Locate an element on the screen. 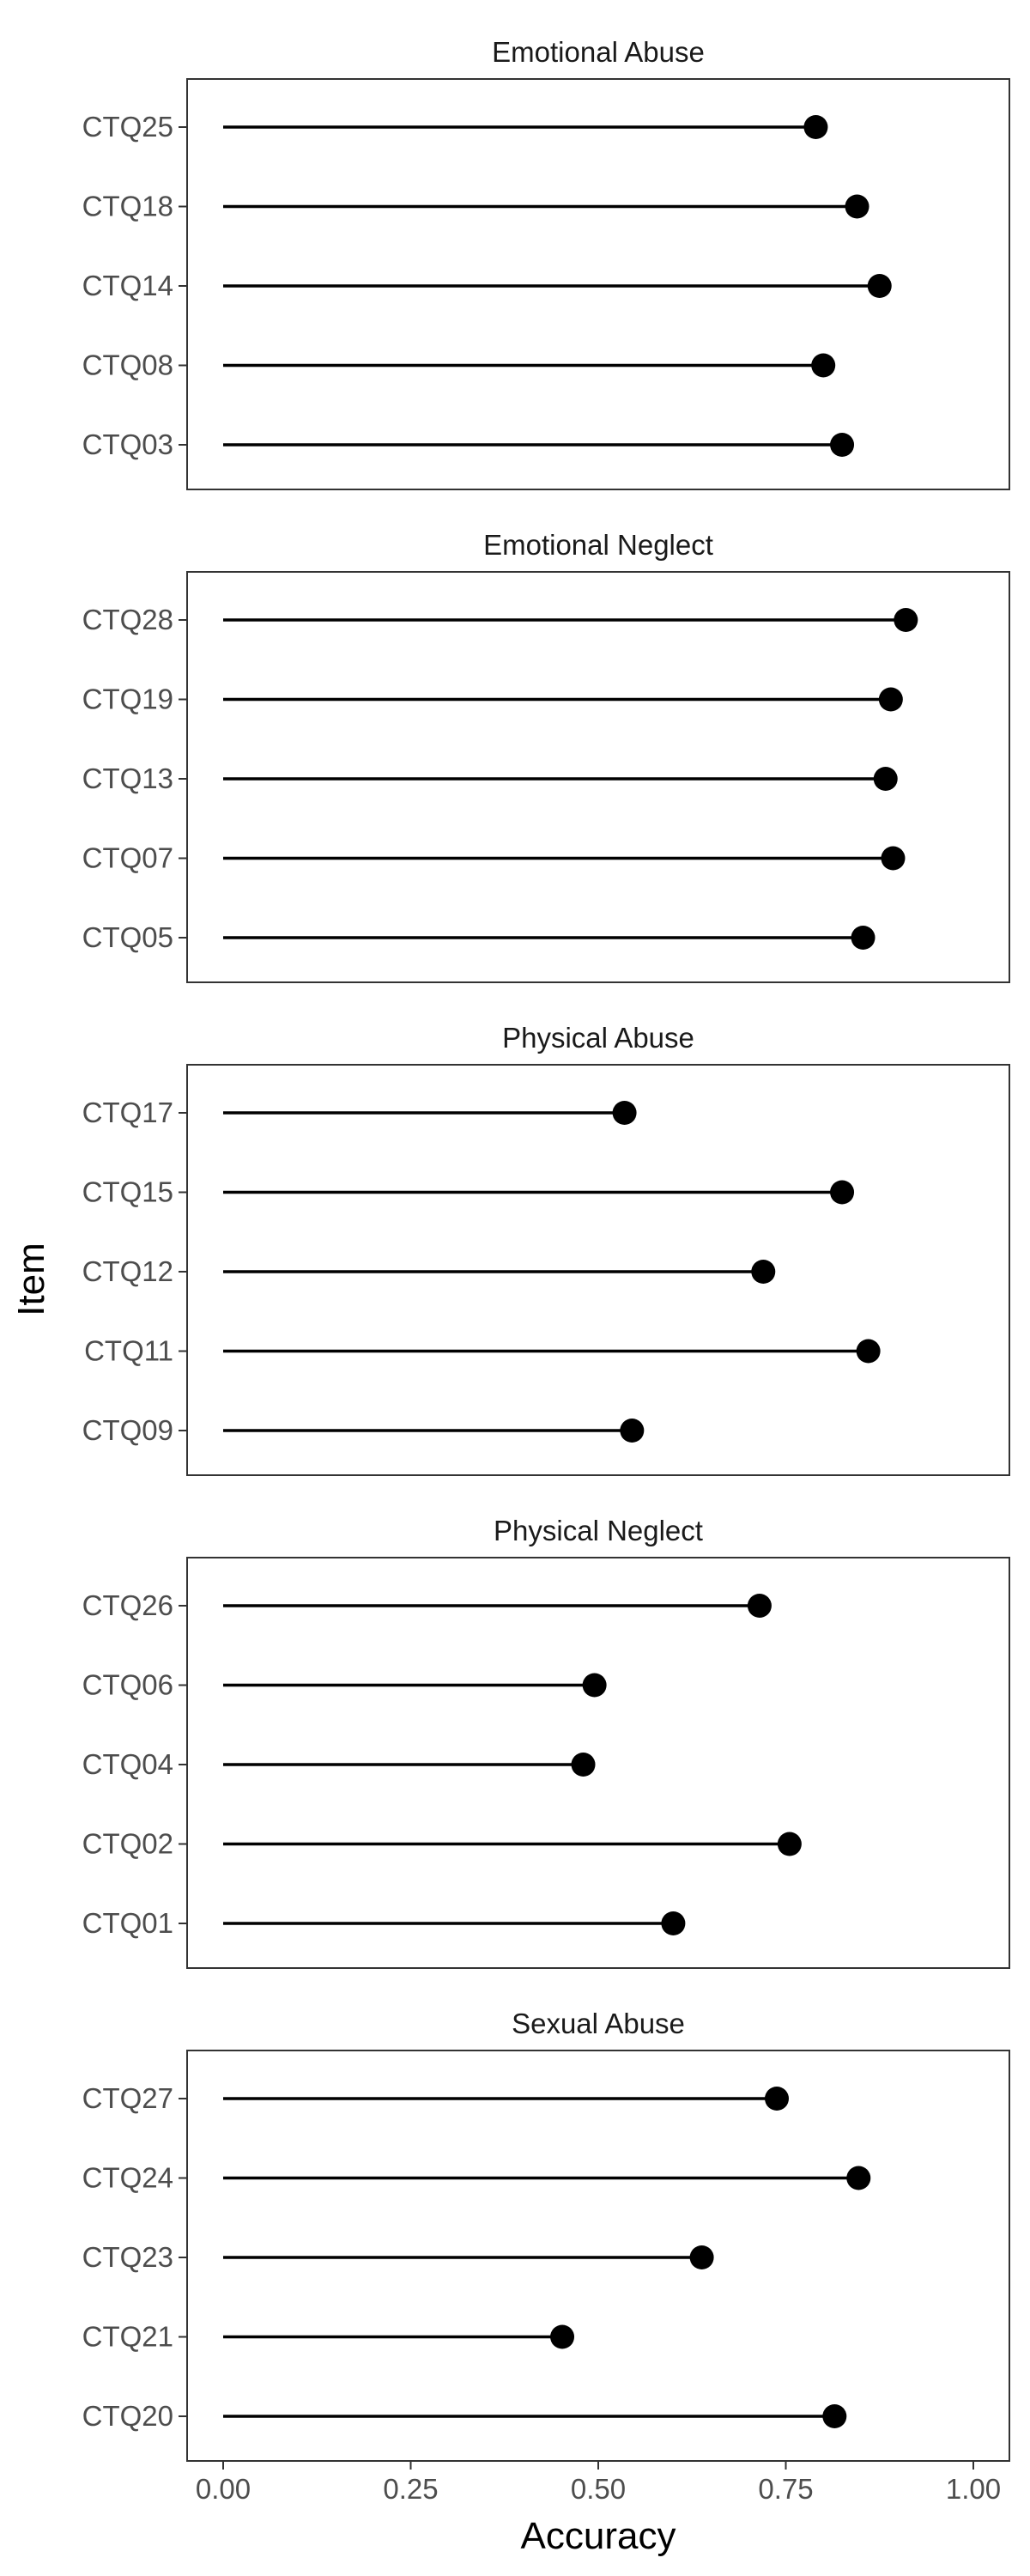 Image resolution: width=1030 pixels, height=2576 pixels. panel-title: Emotional Abuse is located at coordinates (598, 52).